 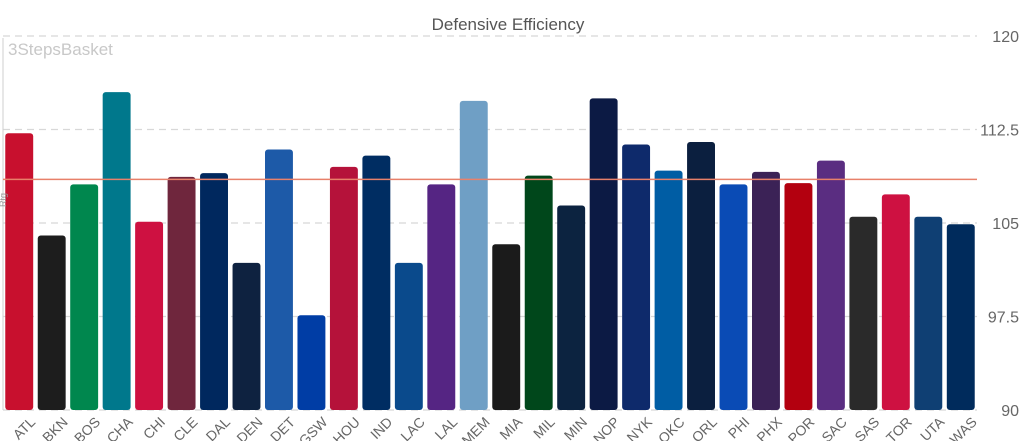 I want to click on bar-ind, so click(x=376, y=282).